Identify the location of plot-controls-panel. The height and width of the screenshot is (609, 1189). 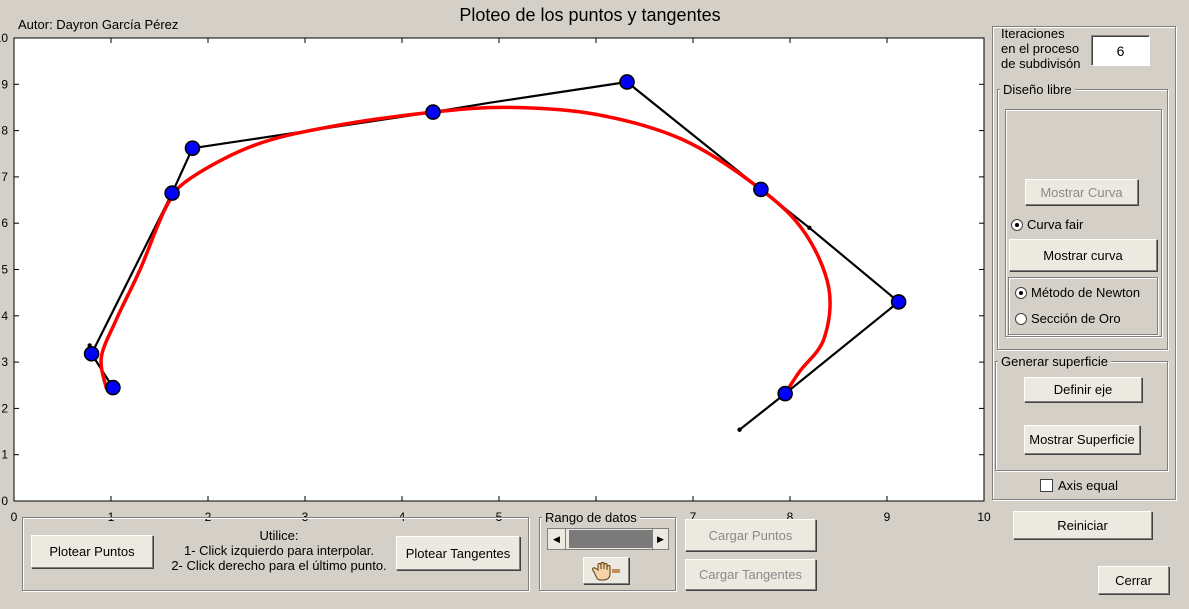
(275, 554).